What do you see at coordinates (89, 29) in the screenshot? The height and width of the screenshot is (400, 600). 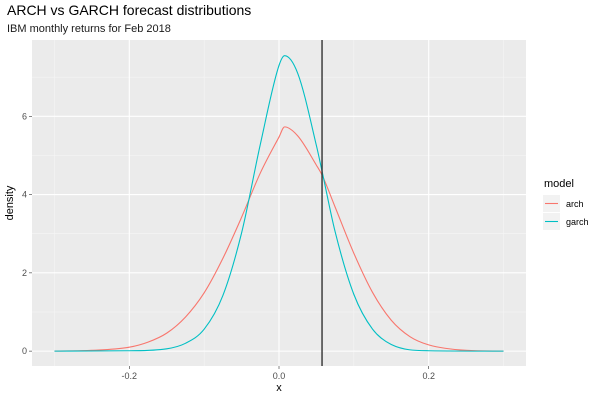 I see `chart-subtitle: IBM monthly returns for Feb 2018` at bounding box center [89, 29].